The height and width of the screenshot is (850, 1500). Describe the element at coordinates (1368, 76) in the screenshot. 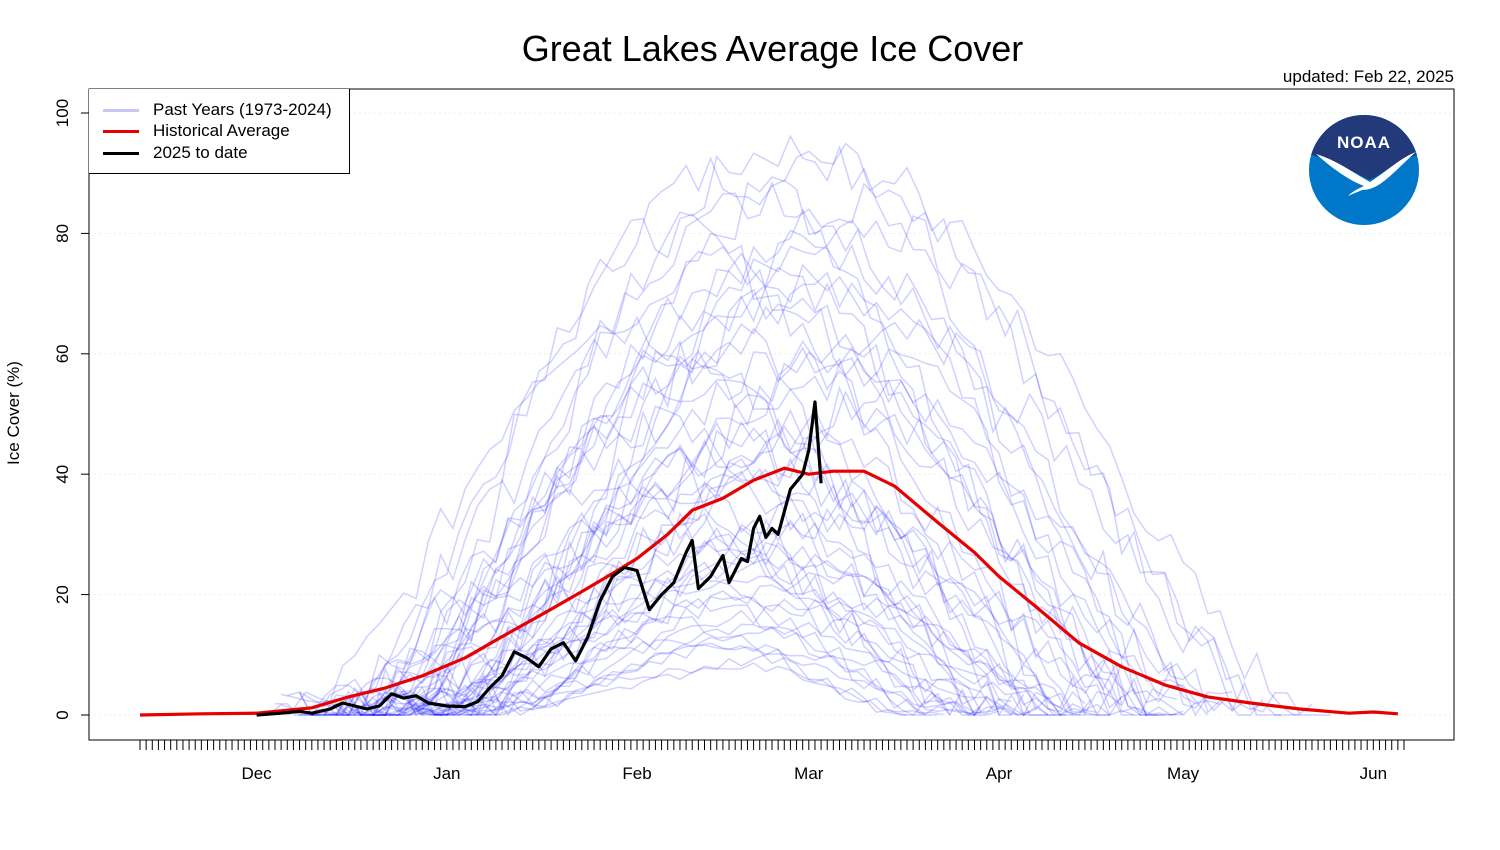

I see `updated-date: updated: Feb 22, 2025` at that location.